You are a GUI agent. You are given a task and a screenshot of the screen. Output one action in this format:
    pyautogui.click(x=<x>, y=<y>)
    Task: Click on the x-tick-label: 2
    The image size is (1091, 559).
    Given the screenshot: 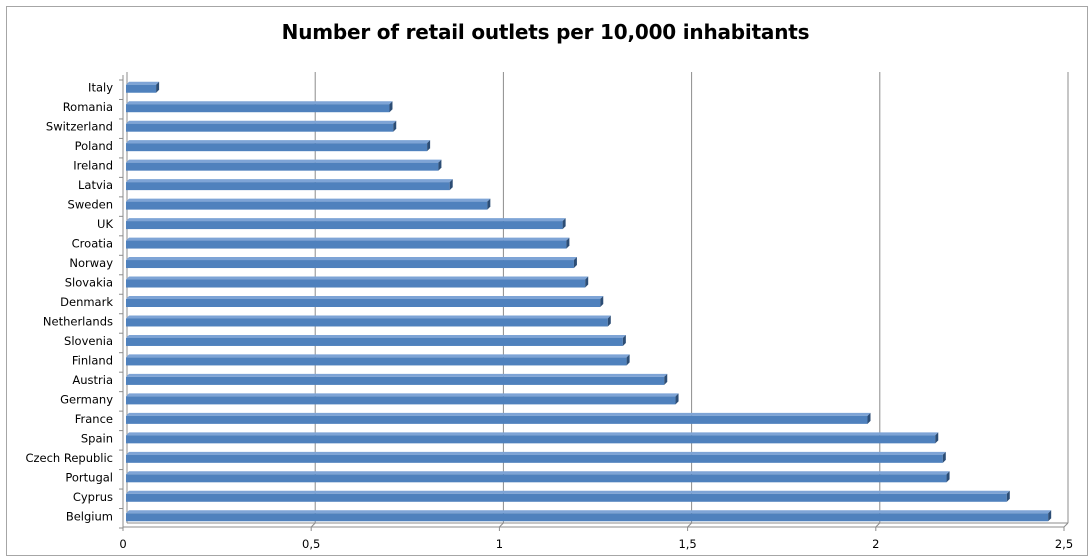 What is the action you would take?
    pyautogui.click(x=875, y=544)
    